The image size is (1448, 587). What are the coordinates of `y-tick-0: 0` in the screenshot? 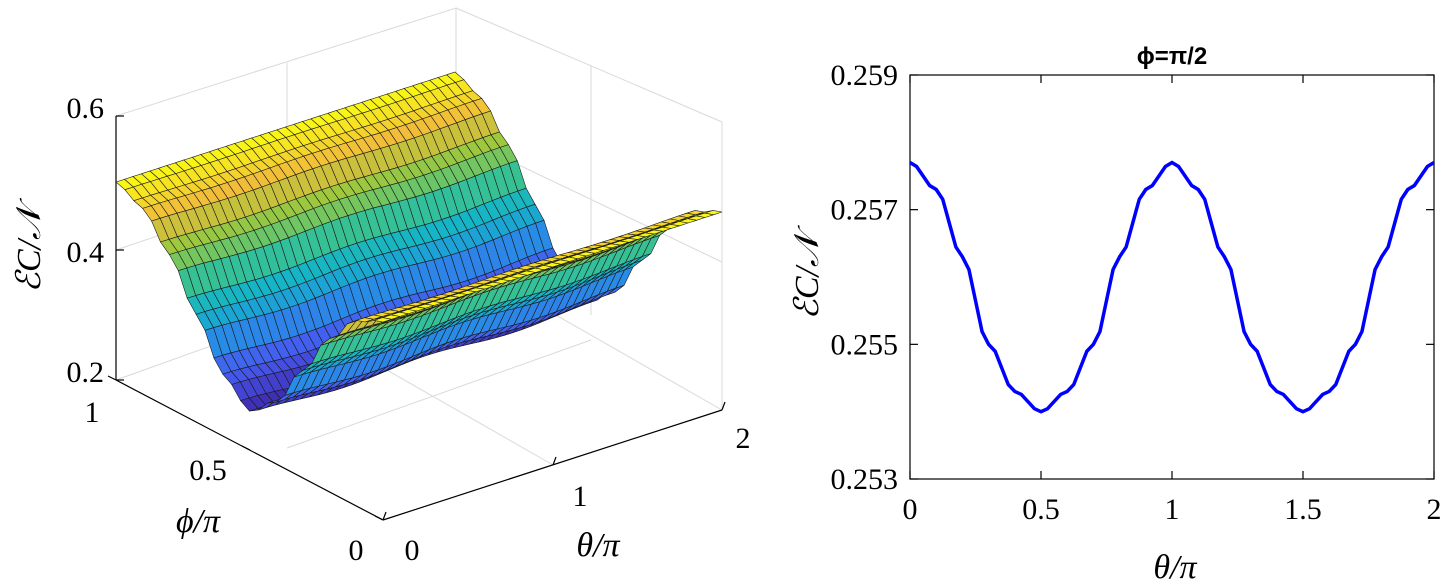 It's located at (356, 550).